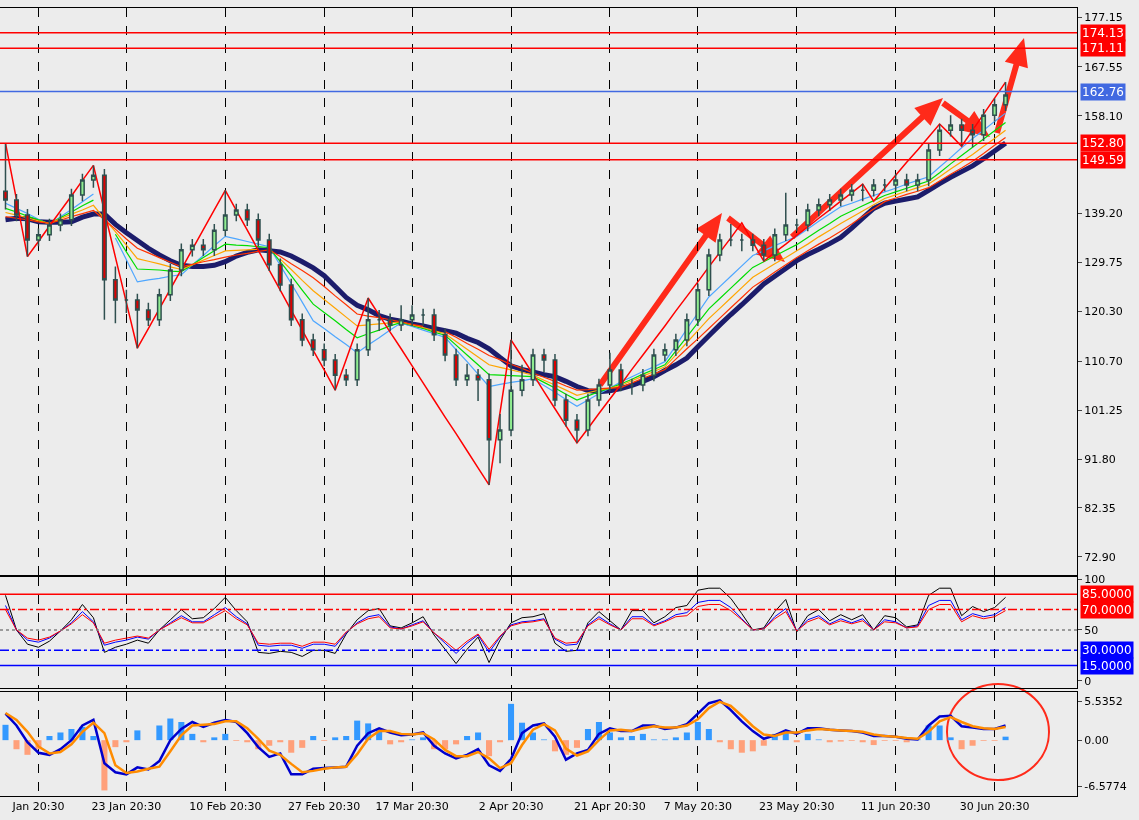  I want to click on y-tick-label: 82.35, so click(1100, 508).